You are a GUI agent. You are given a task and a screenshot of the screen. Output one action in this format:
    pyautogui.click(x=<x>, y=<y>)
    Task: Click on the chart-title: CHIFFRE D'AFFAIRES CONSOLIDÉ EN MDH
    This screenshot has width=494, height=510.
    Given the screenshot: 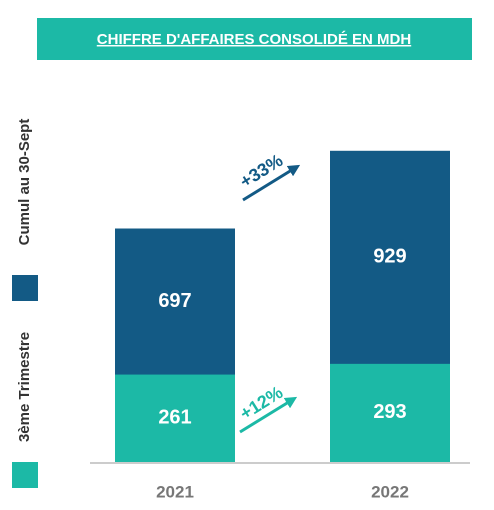 What is the action you would take?
    pyautogui.click(x=254, y=39)
    